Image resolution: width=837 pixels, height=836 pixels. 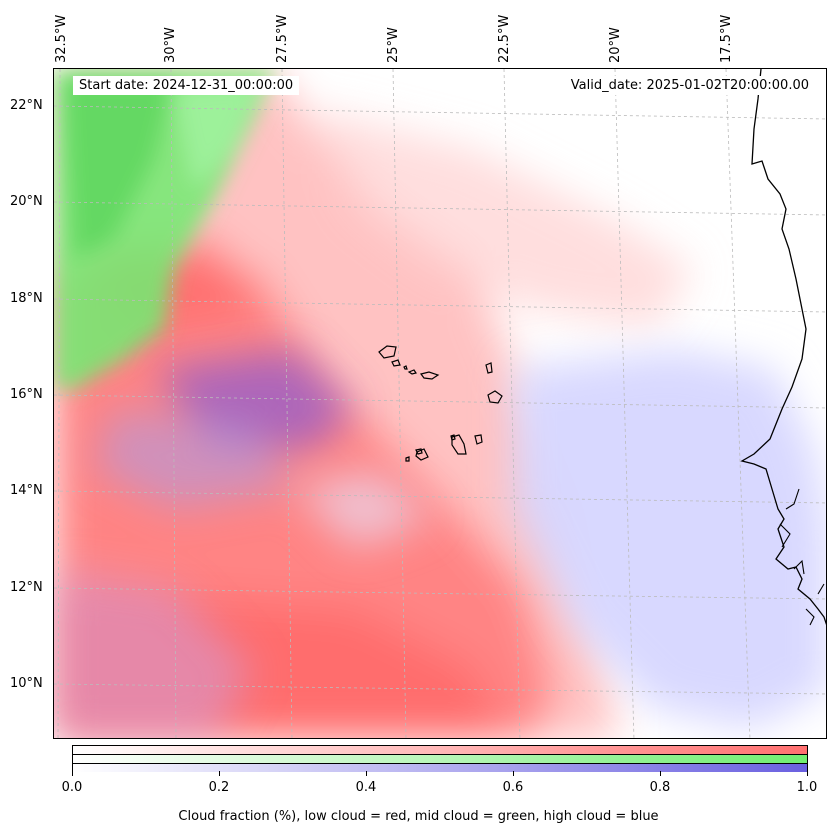 I want to click on start-date-label: Start date: 2024-12-31_00:00:00, so click(x=186, y=85).